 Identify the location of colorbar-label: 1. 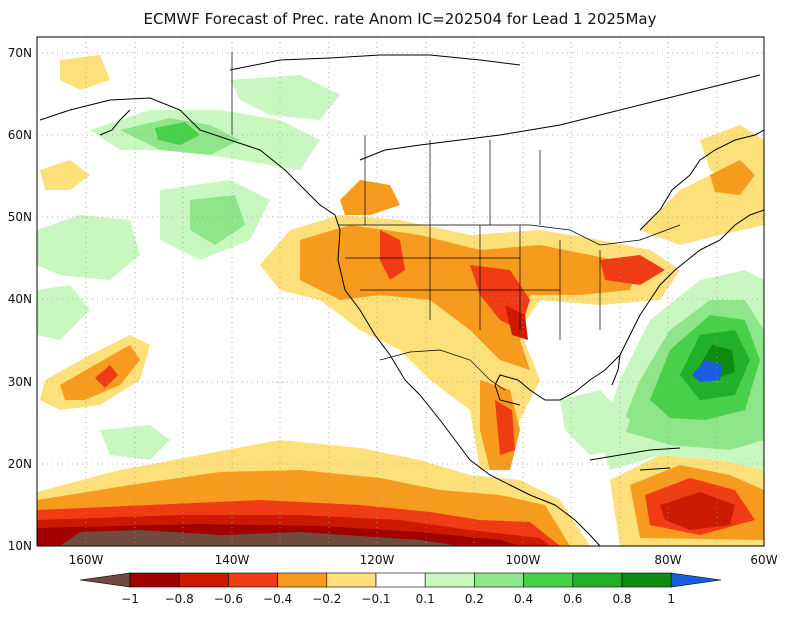
(671, 599).